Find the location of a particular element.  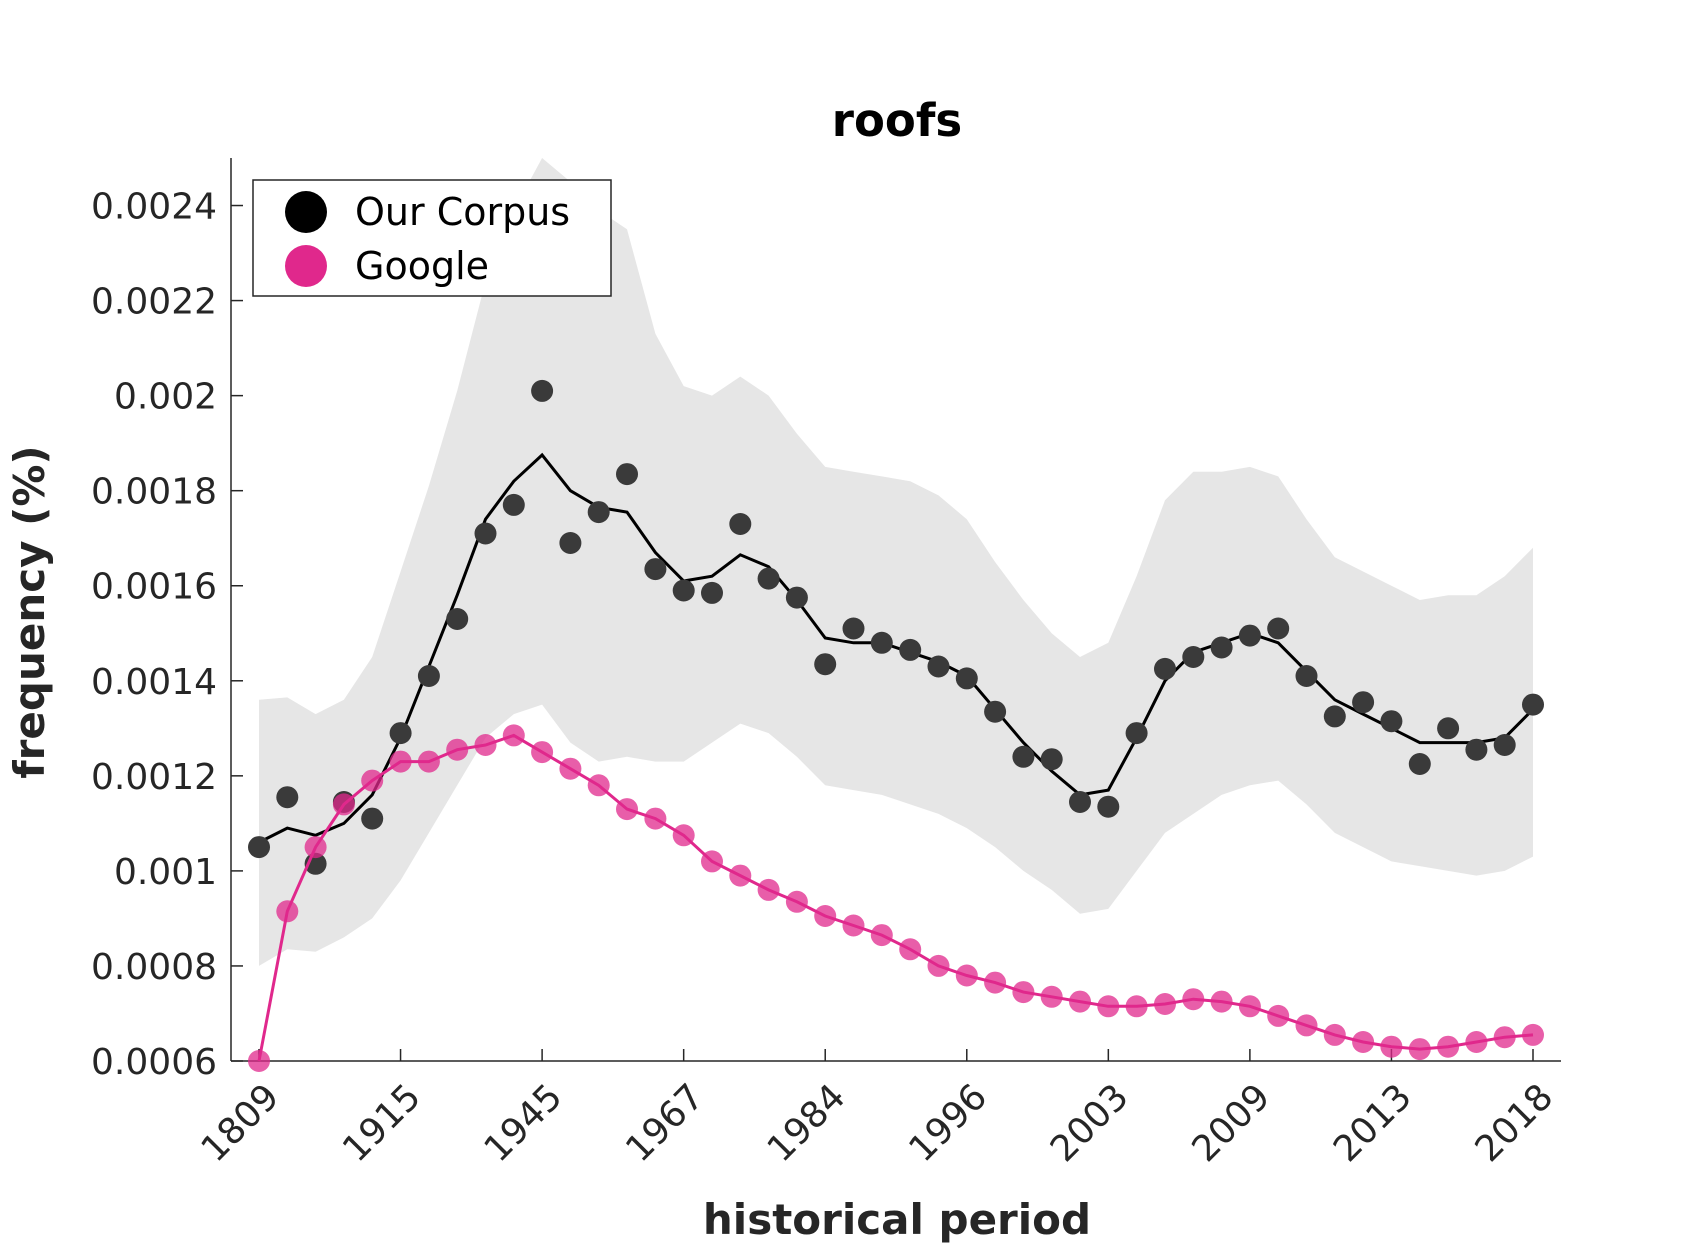

x-tick-label: 1809 is located at coordinates (241, 1123).